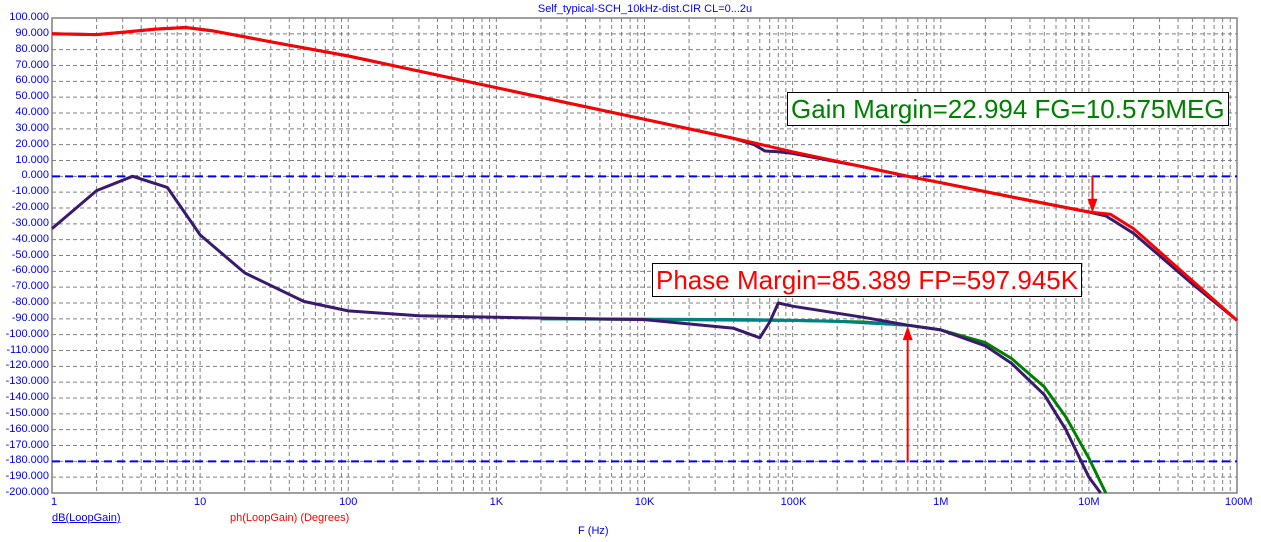 This screenshot has width=1261, height=542. What do you see at coordinates (30, 270) in the screenshot?
I see `y-tick-label: -60.000` at bounding box center [30, 270].